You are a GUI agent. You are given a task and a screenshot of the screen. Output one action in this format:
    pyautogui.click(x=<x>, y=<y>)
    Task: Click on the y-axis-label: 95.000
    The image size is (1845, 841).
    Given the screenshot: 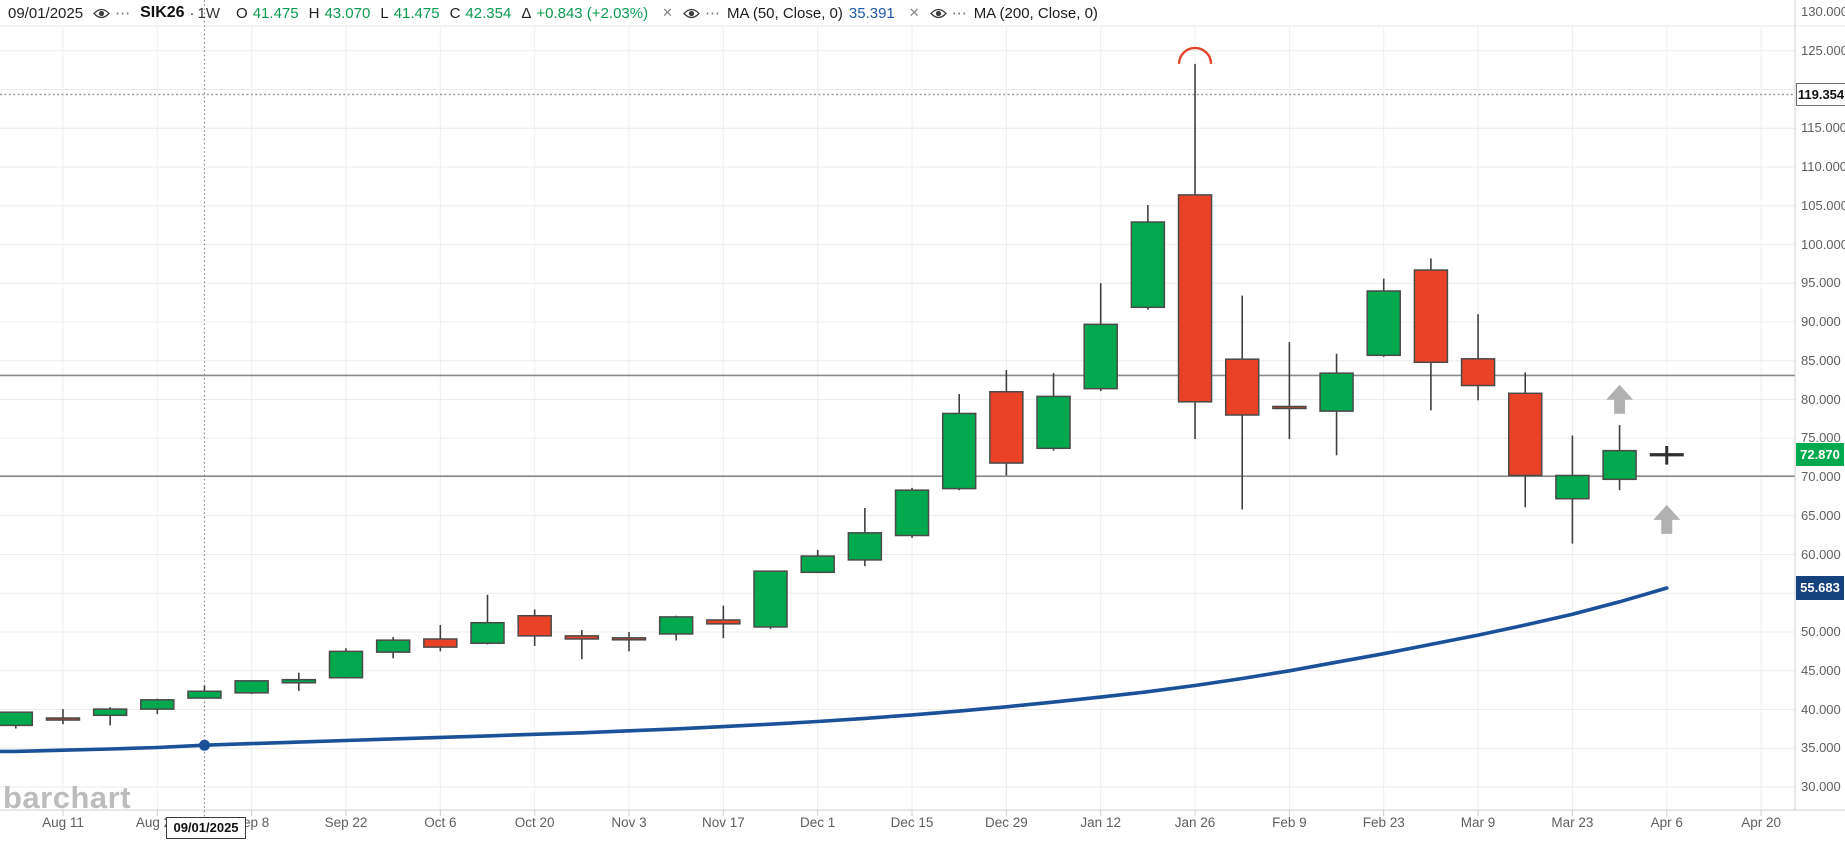 What is the action you would take?
    pyautogui.click(x=1821, y=283)
    